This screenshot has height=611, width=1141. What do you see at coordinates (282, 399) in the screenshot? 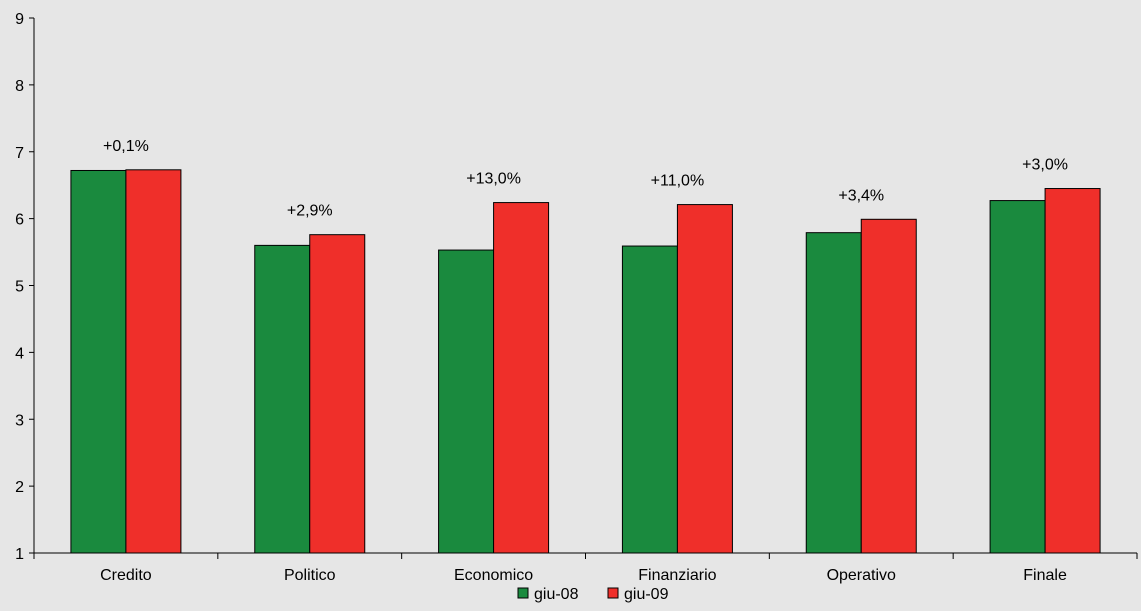
I see `bar-giu-08-politico` at bounding box center [282, 399].